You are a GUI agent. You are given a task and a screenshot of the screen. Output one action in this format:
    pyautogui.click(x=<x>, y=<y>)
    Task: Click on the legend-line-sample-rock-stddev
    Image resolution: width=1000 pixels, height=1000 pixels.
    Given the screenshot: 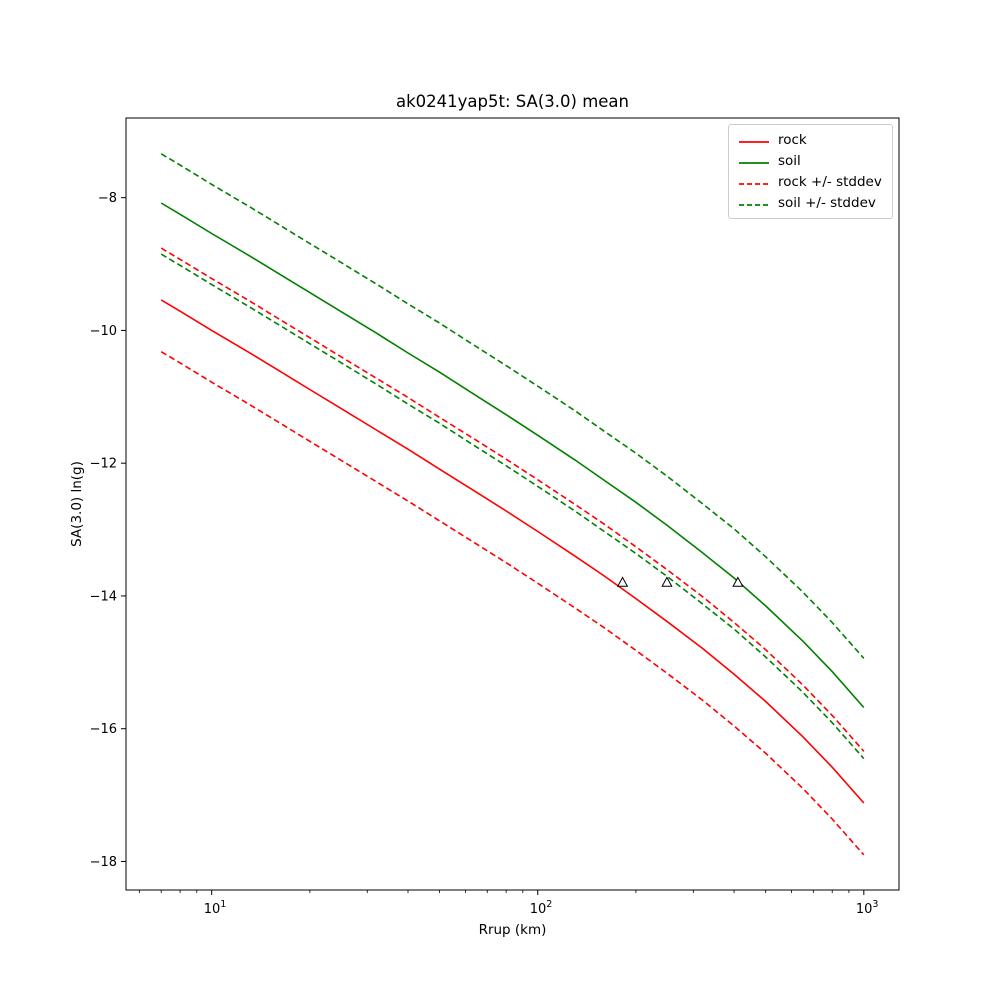 What is the action you would take?
    pyautogui.click(x=754, y=182)
    